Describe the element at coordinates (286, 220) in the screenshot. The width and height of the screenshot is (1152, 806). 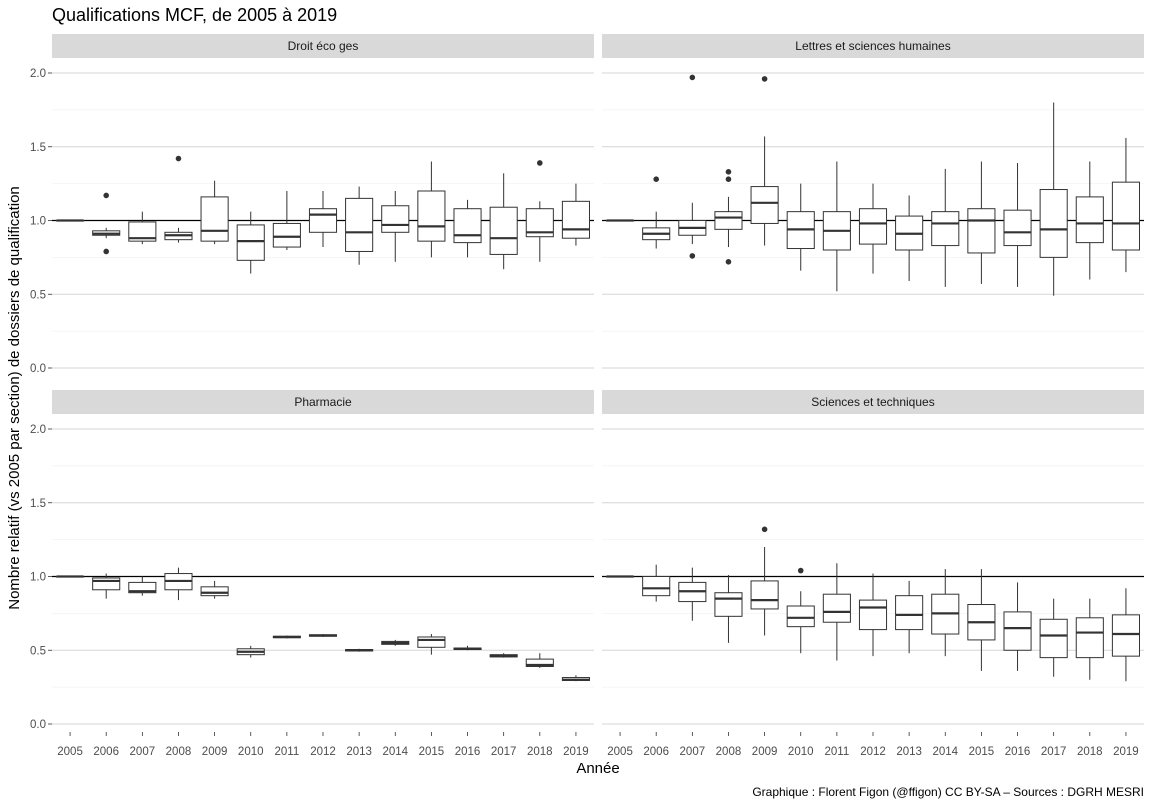
I see `box-droit-eco-ges-2011` at that location.